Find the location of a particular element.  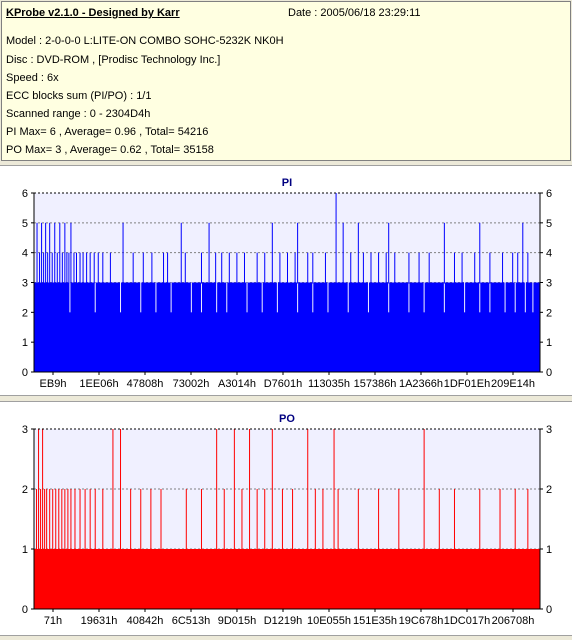

y-tick-label-right: 1 is located at coordinates (549, 343).